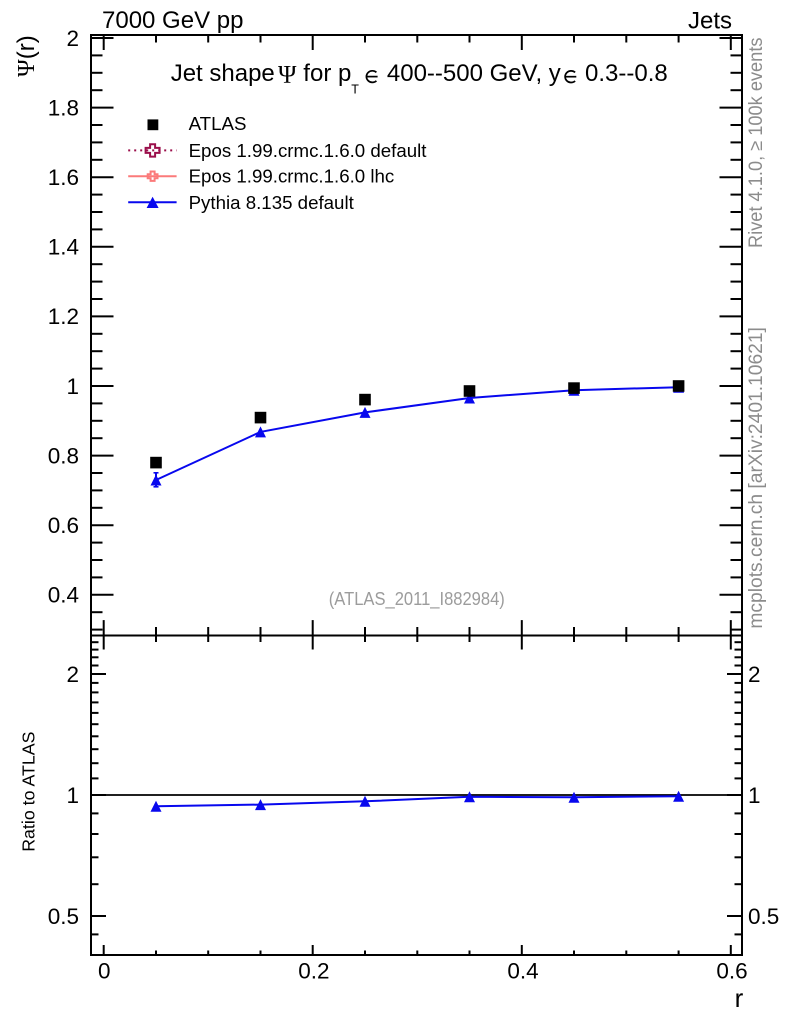  What do you see at coordinates (63, 316) in the screenshot?
I see `svg-text: 1.2` at bounding box center [63, 316].